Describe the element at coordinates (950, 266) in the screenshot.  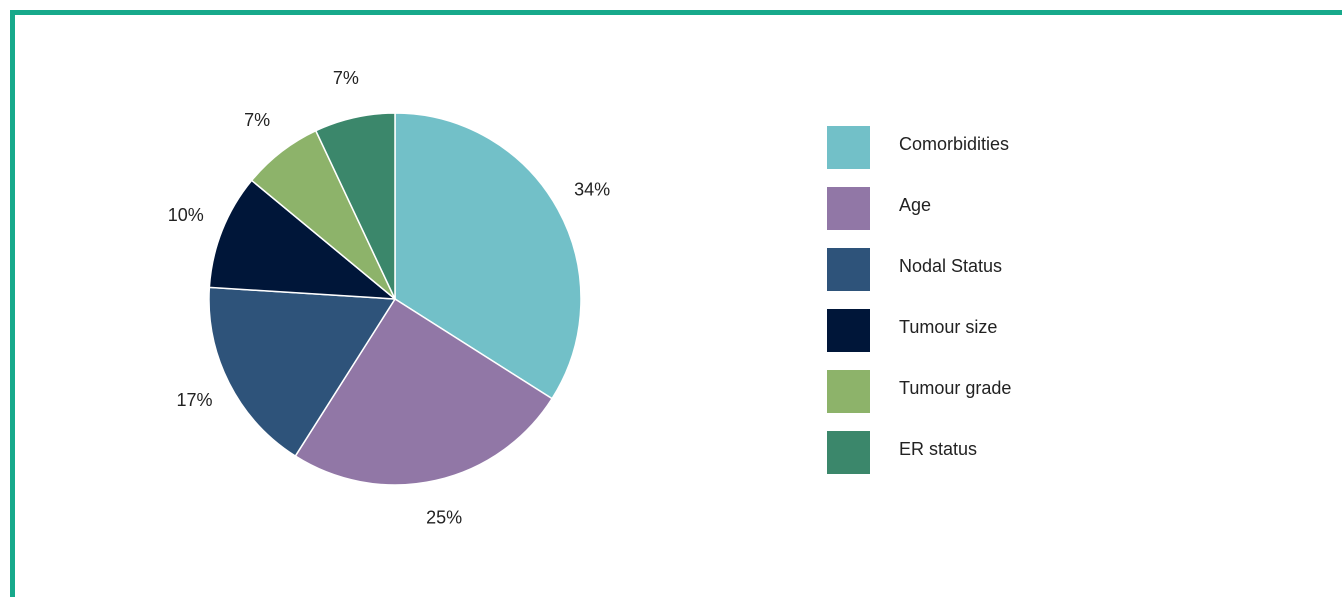
I see `legend-label: Nodal Status` at that location.